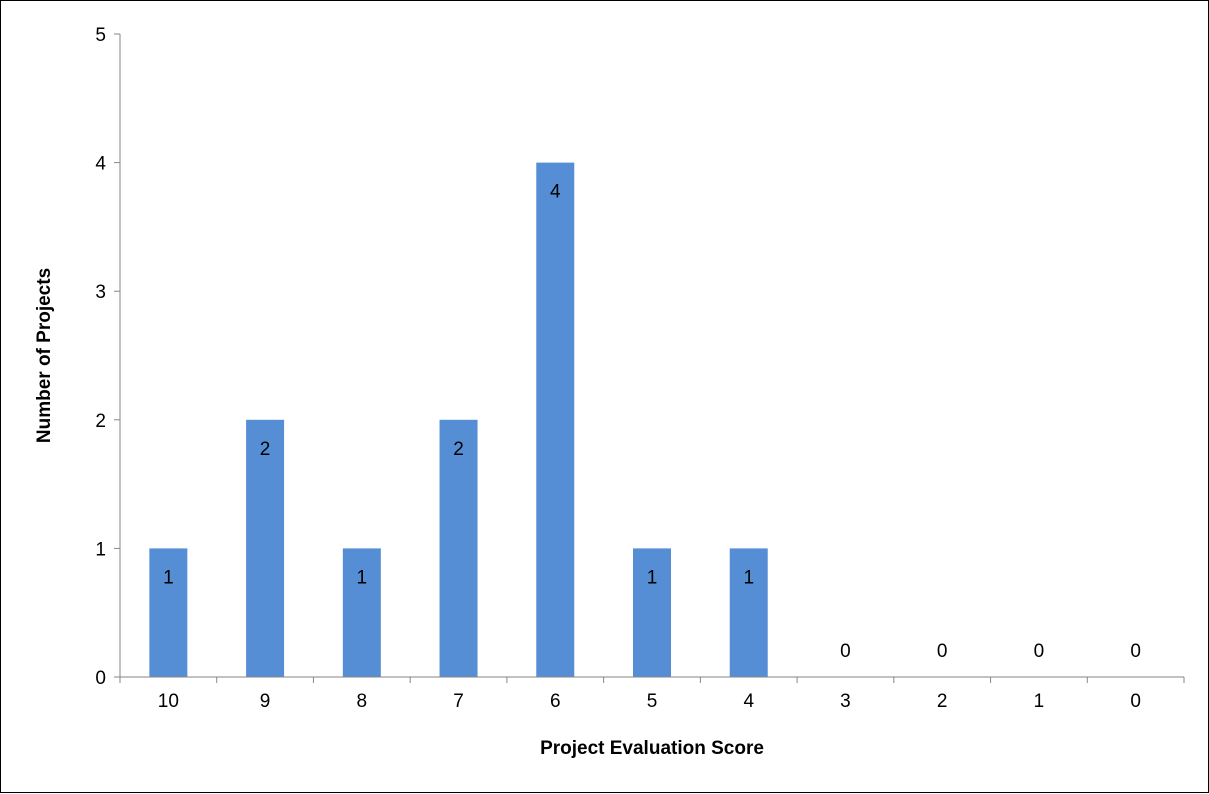 The width and height of the screenshot is (1209, 794). Describe the element at coordinates (44, 355) in the screenshot. I see `y-axis-title: Number of Projects` at that location.